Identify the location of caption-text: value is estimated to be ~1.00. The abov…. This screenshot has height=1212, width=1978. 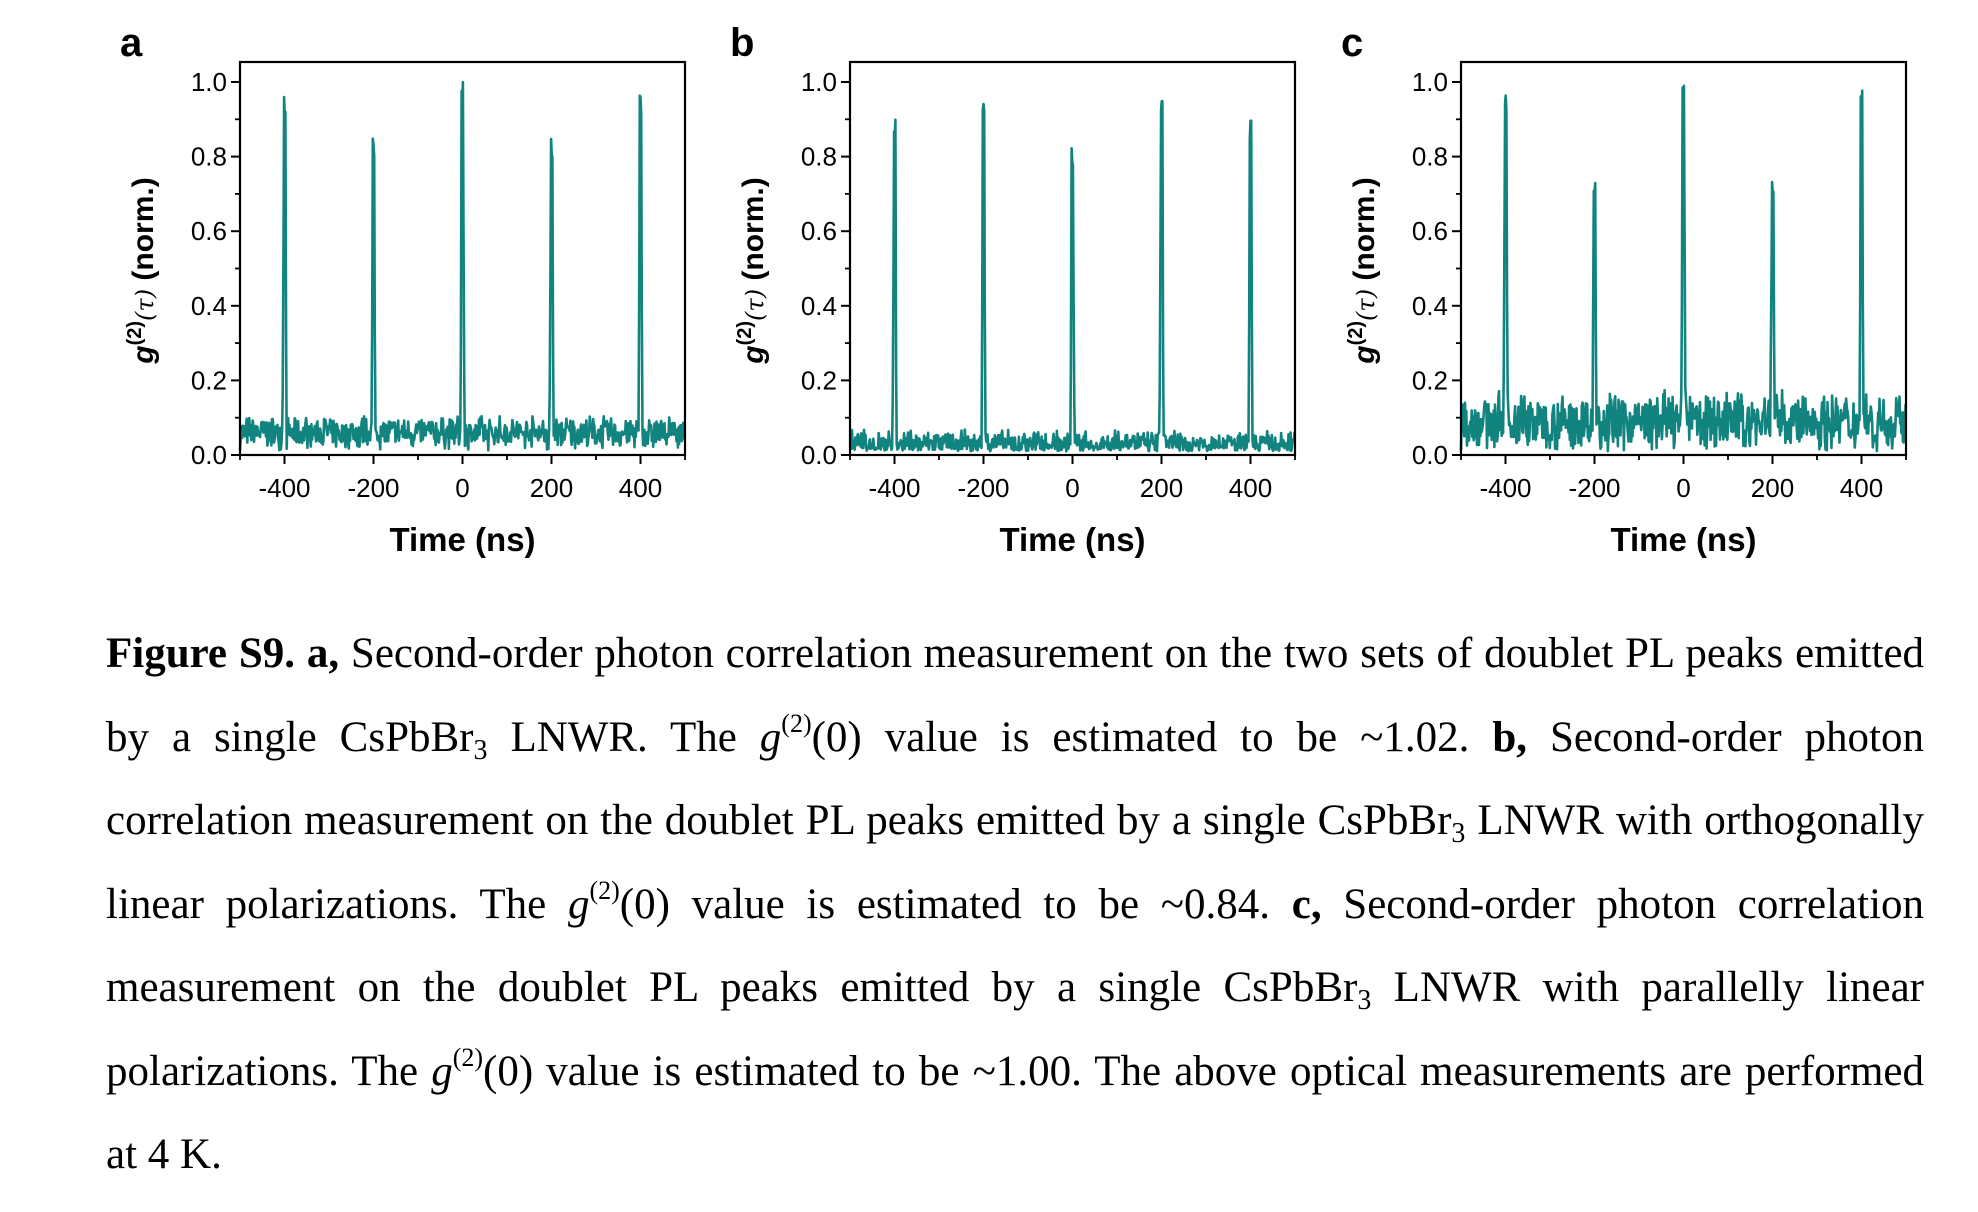
(1015, 1113).